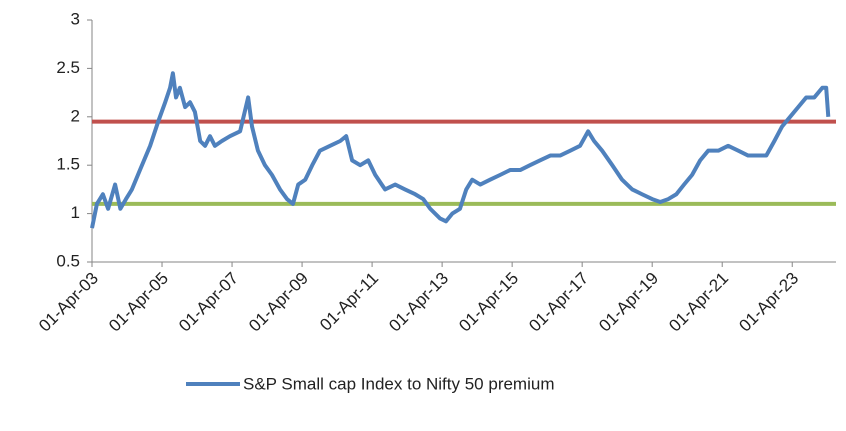  Describe the element at coordinates (628, 302) in the screenshot. I see `x-tick-label: 01-Apr-19` at that location.